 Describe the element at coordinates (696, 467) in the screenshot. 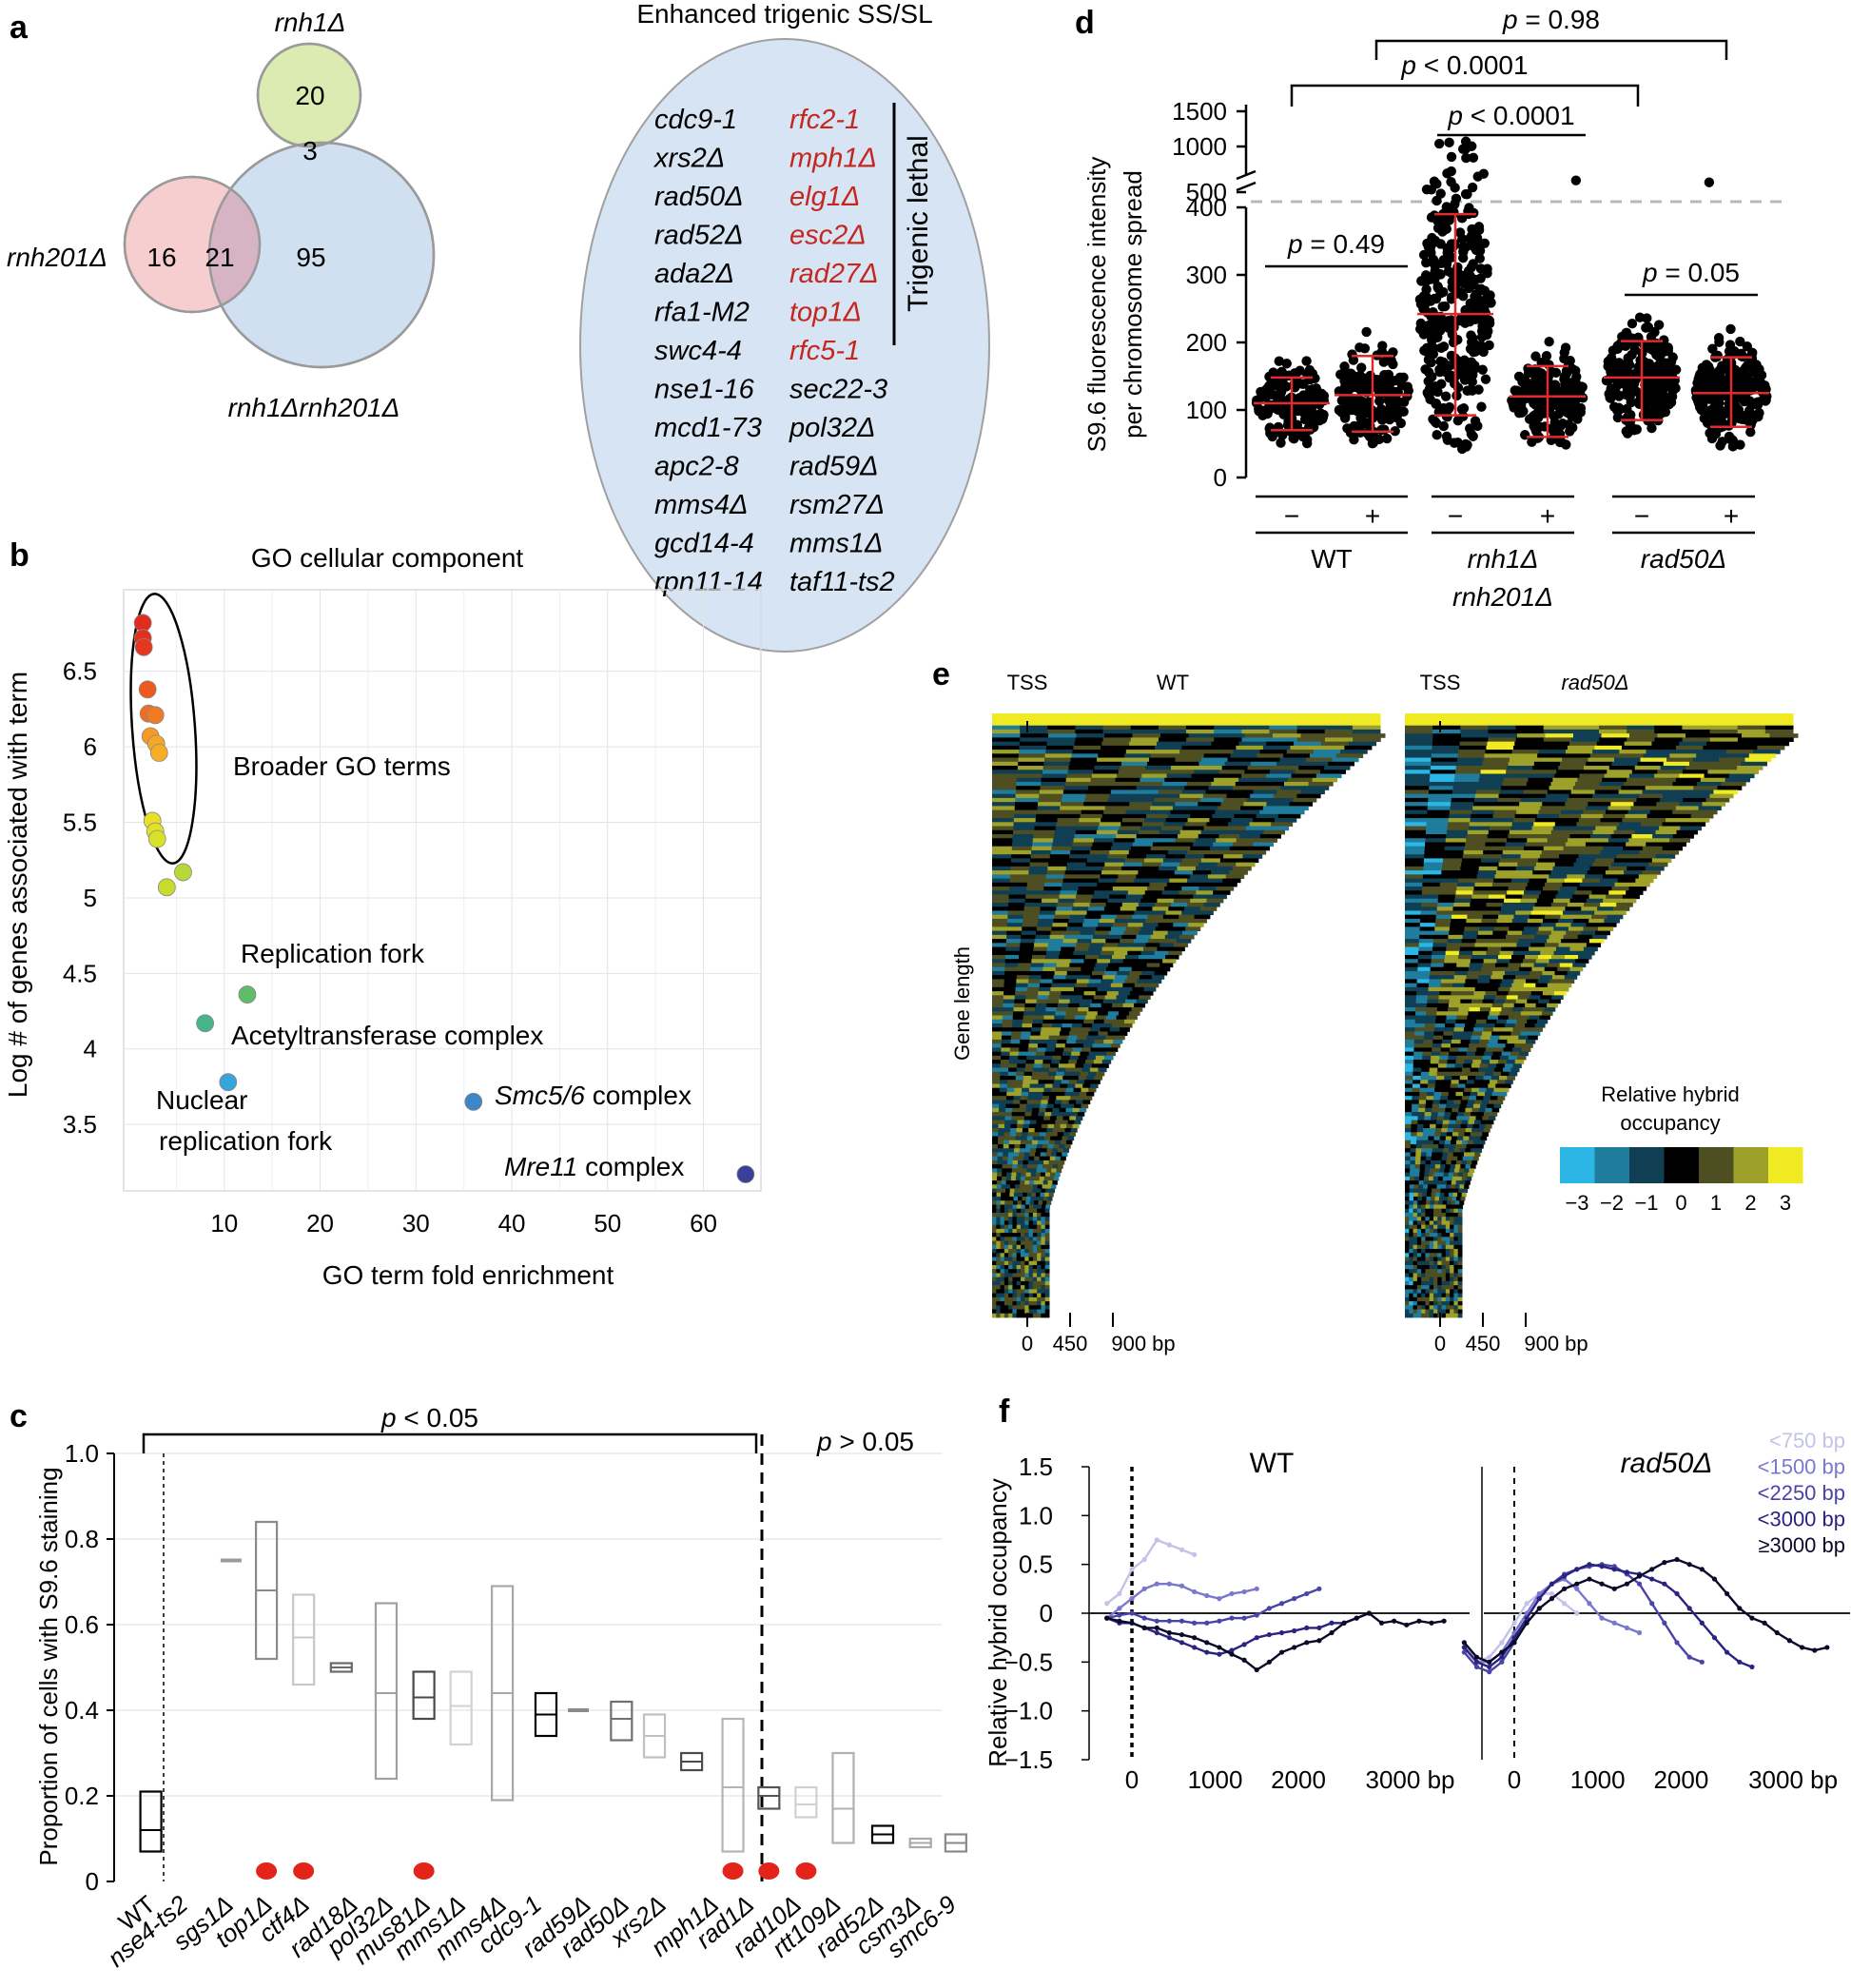

I see `trigenic-gene-left: apc2-8` at that location.